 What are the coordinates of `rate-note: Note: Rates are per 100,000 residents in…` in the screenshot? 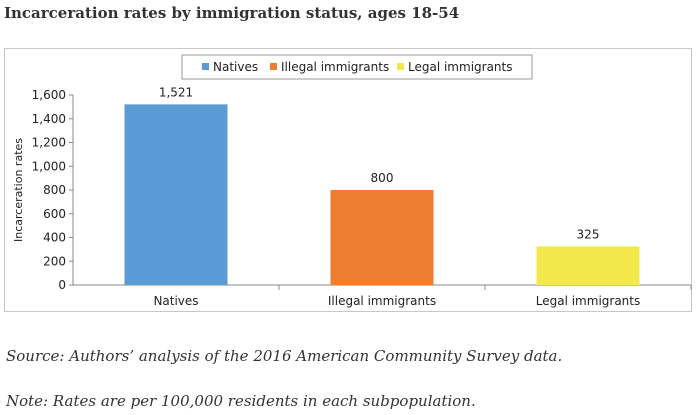 It's located at (241, 401).